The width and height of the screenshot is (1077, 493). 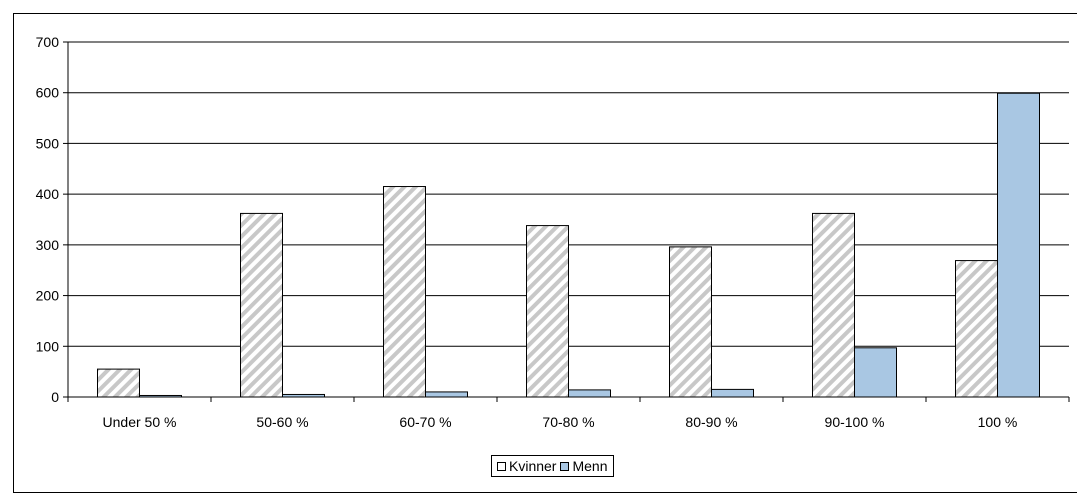 I want to click on legend-swatch-menn, so click(x=565, y=466).